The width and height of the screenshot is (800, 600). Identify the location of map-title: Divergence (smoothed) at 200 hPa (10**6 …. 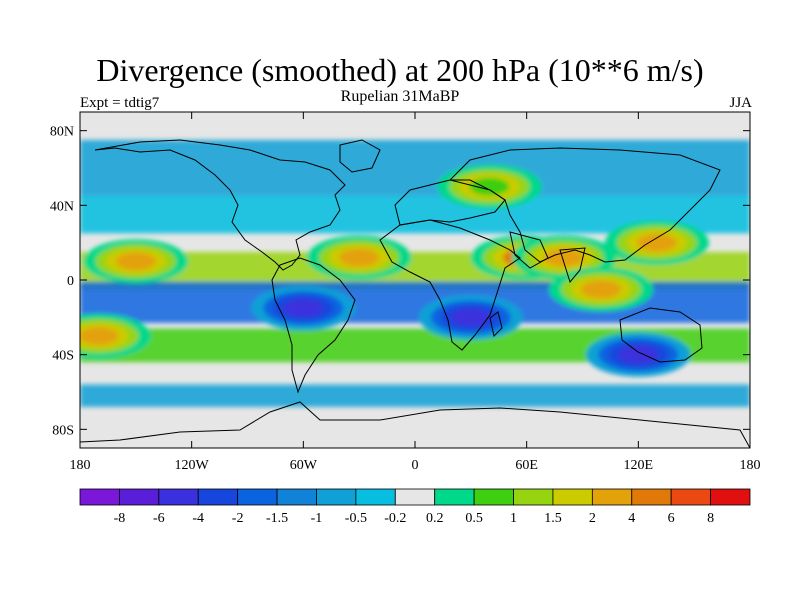
(400, 70).